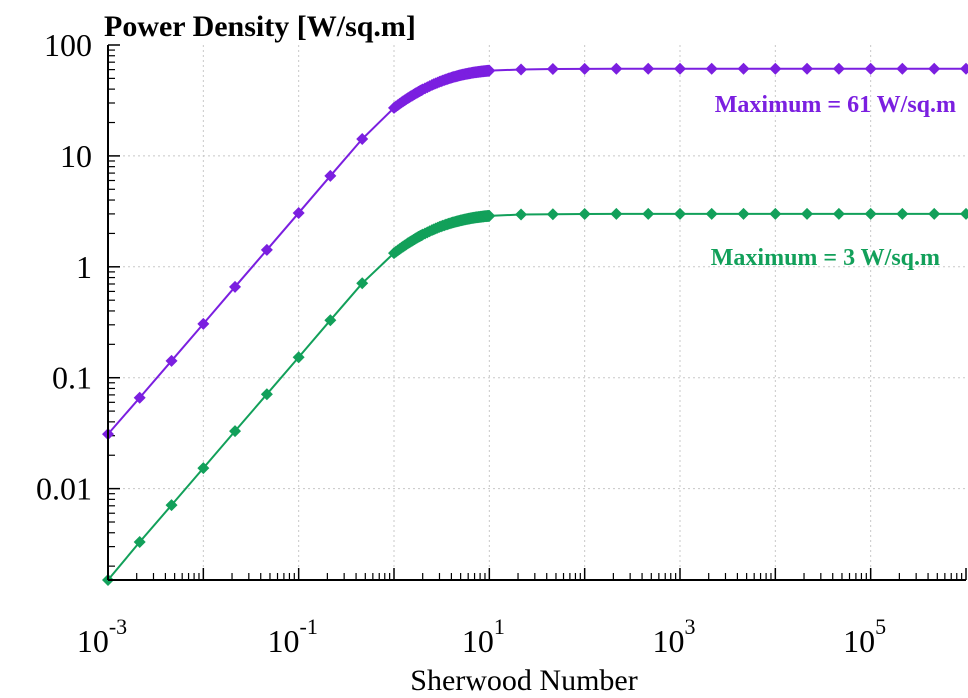 This screenshot has height=698, width=968. I want to click on y-tick-labels: 100 10 1 0.1 0.01, so click(64, 267).